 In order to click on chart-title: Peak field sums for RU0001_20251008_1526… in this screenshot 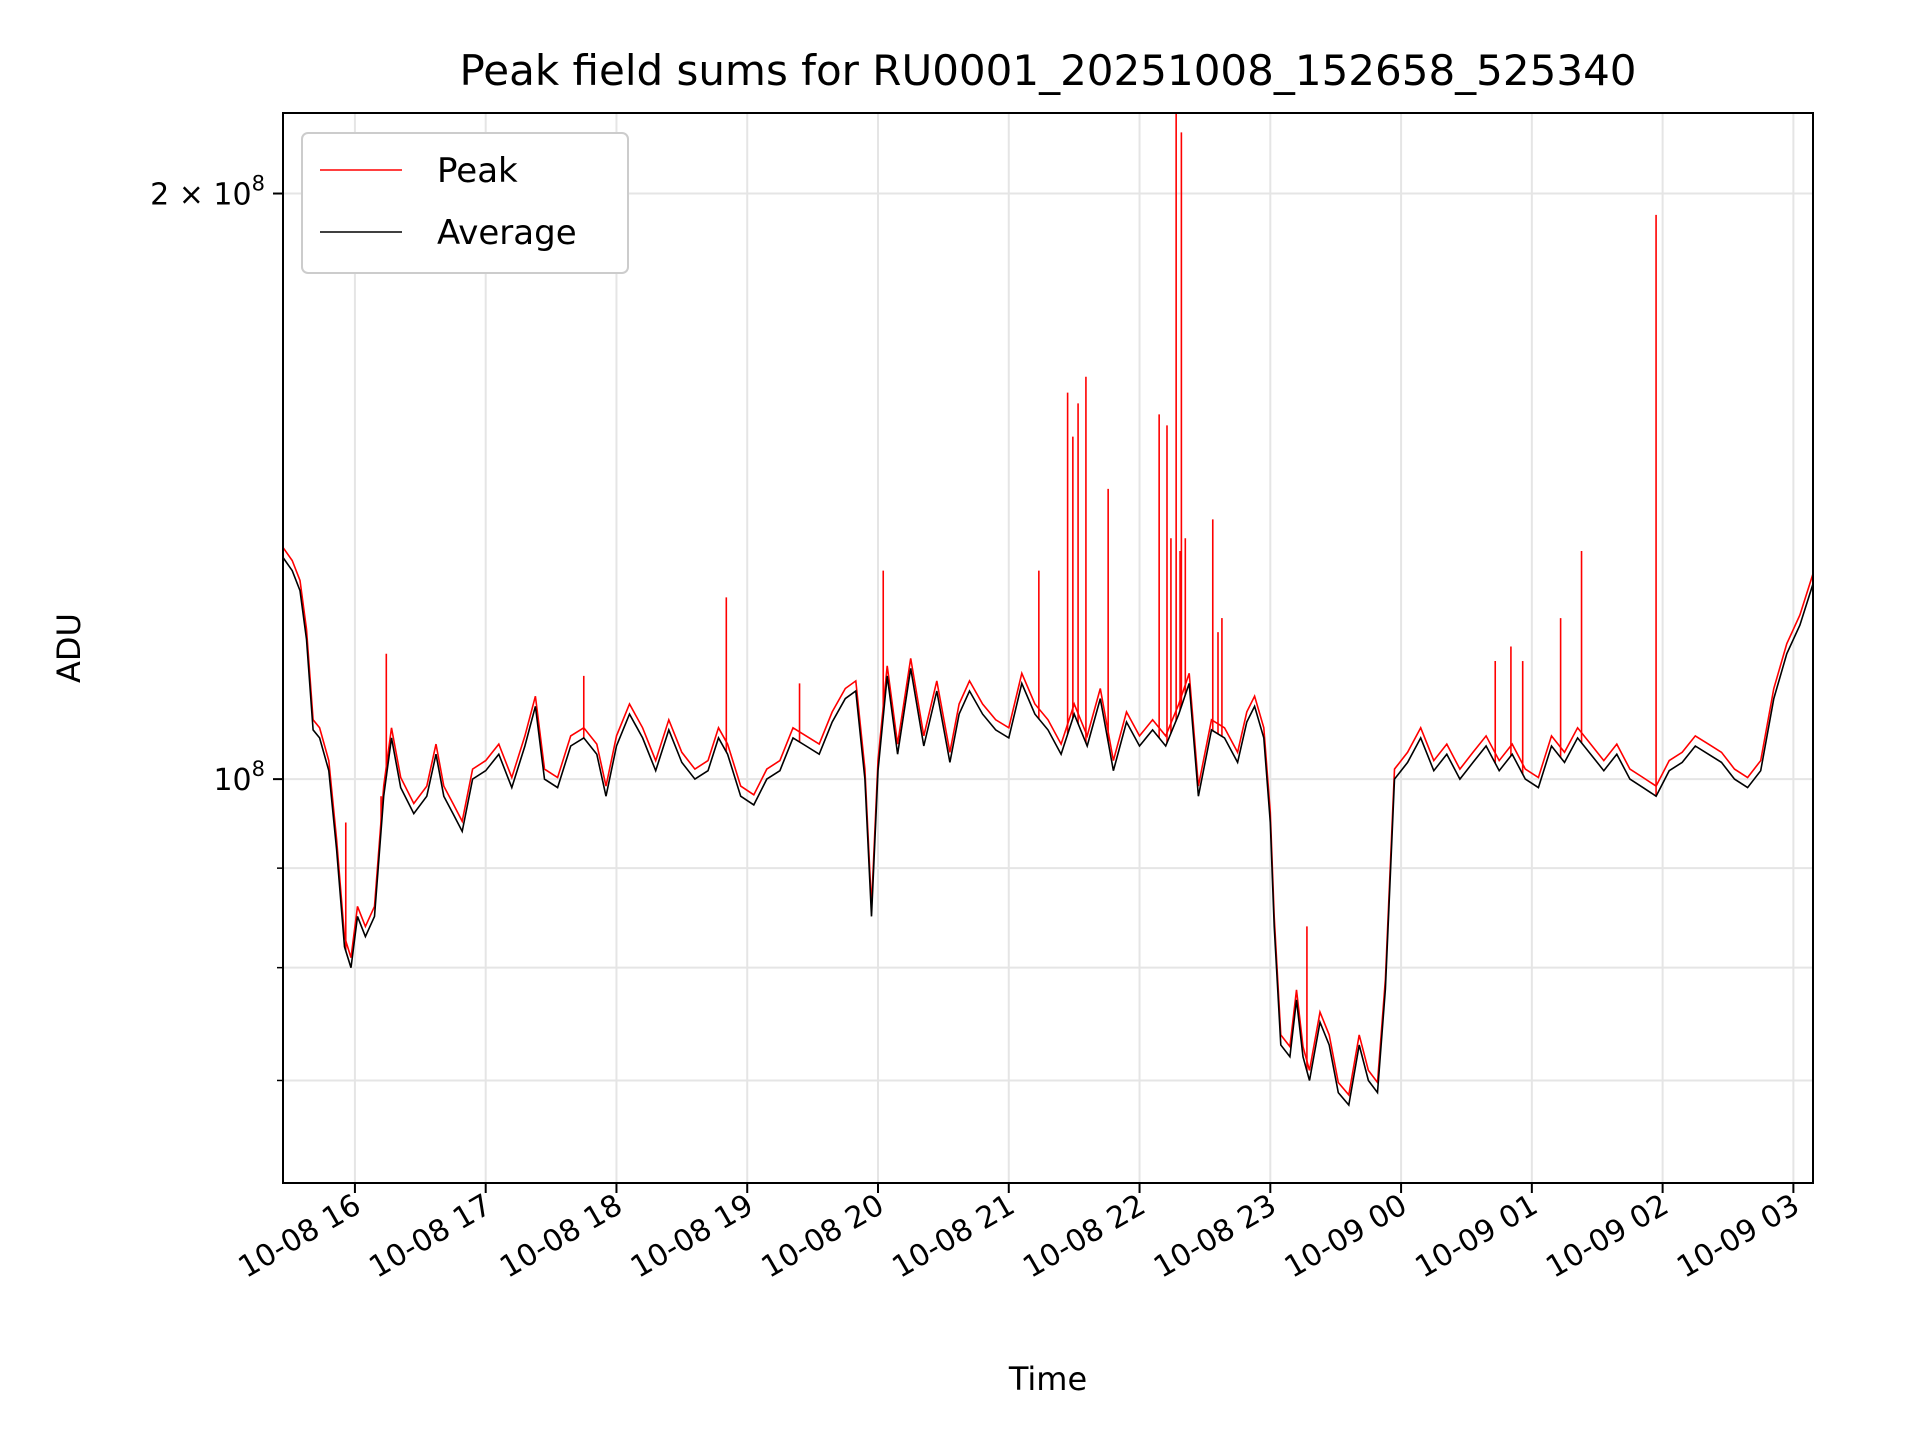, I will do `click(1047, 70)`.